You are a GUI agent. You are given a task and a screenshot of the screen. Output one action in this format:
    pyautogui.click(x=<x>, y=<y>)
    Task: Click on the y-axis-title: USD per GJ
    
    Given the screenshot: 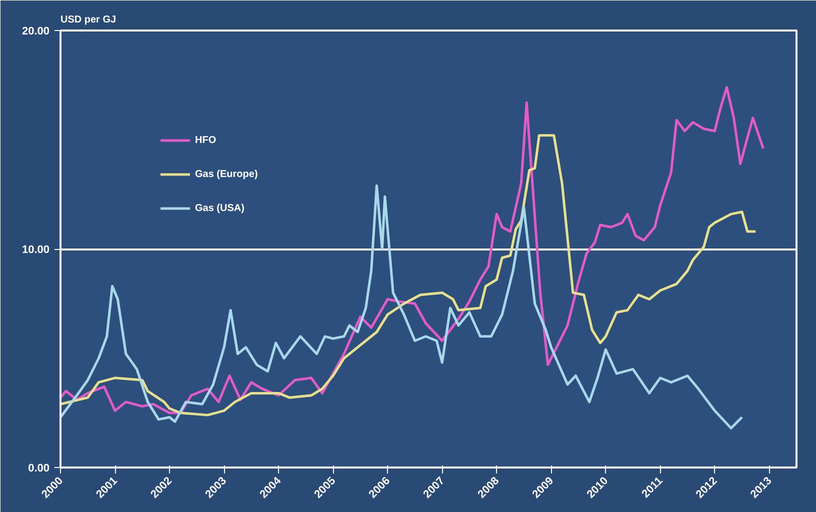 What is the action you would take?
    pyautogui.click(x=88, y=20)
    